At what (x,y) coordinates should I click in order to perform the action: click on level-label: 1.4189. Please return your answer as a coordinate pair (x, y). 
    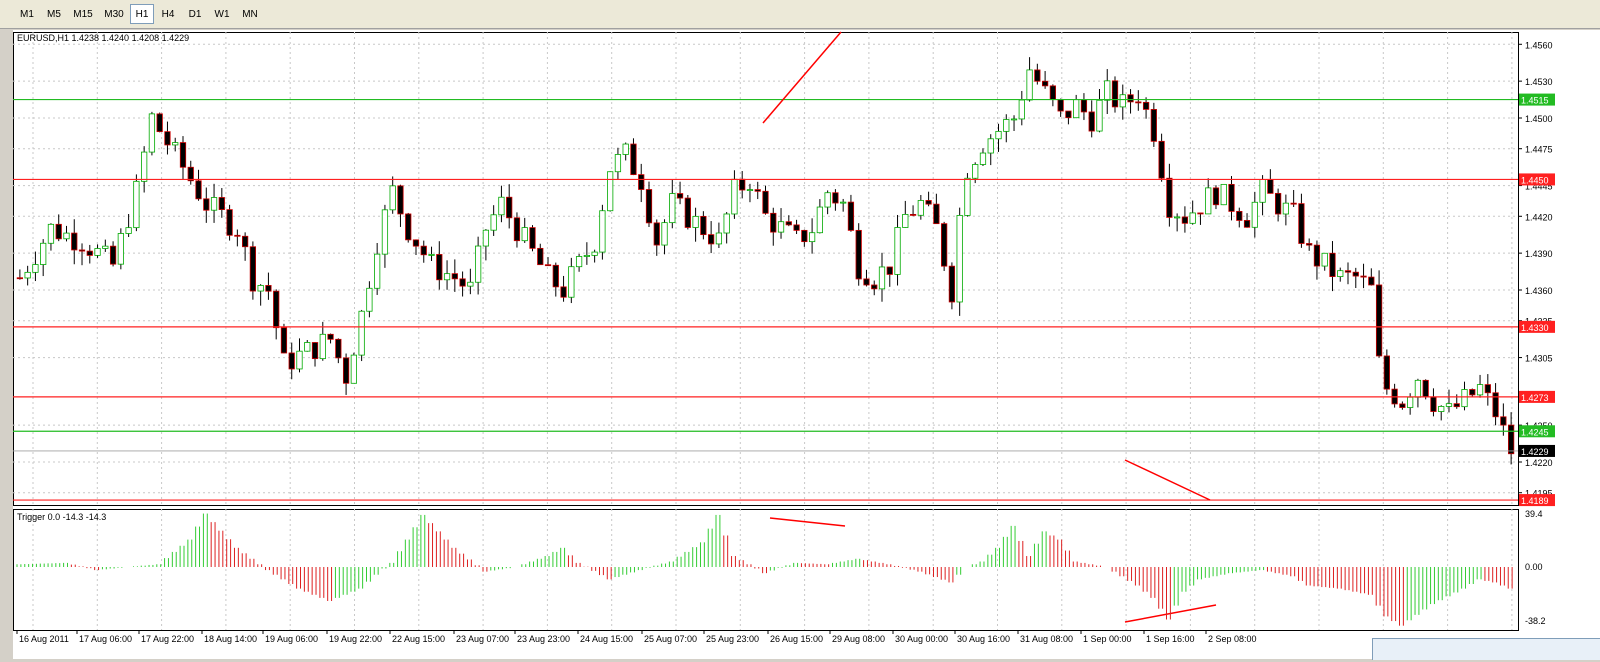
    Looking at the image, I should click on (1535, 501).